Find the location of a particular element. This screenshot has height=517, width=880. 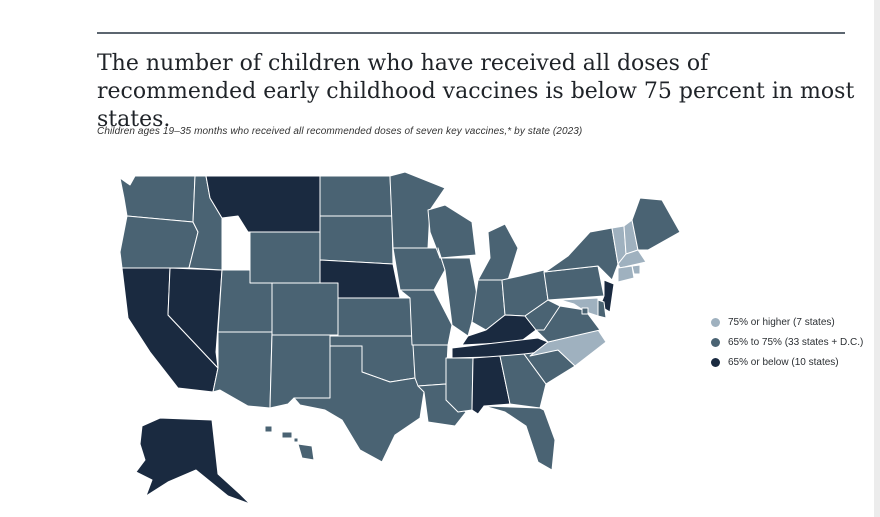

legend-label-mid: 65% to 75% (33 states + D.C.) is located at coordinates (796, 342).